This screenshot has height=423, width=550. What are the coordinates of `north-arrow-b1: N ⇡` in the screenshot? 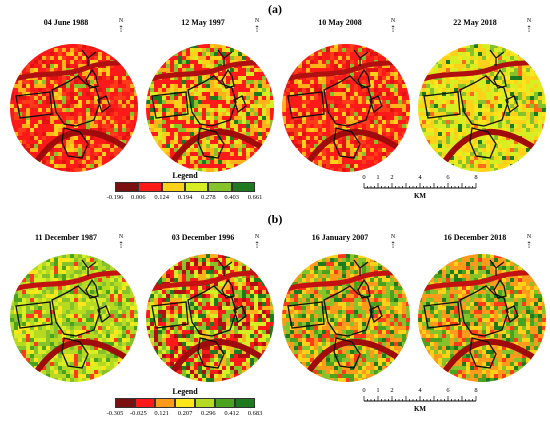 It's located at (121, 242).